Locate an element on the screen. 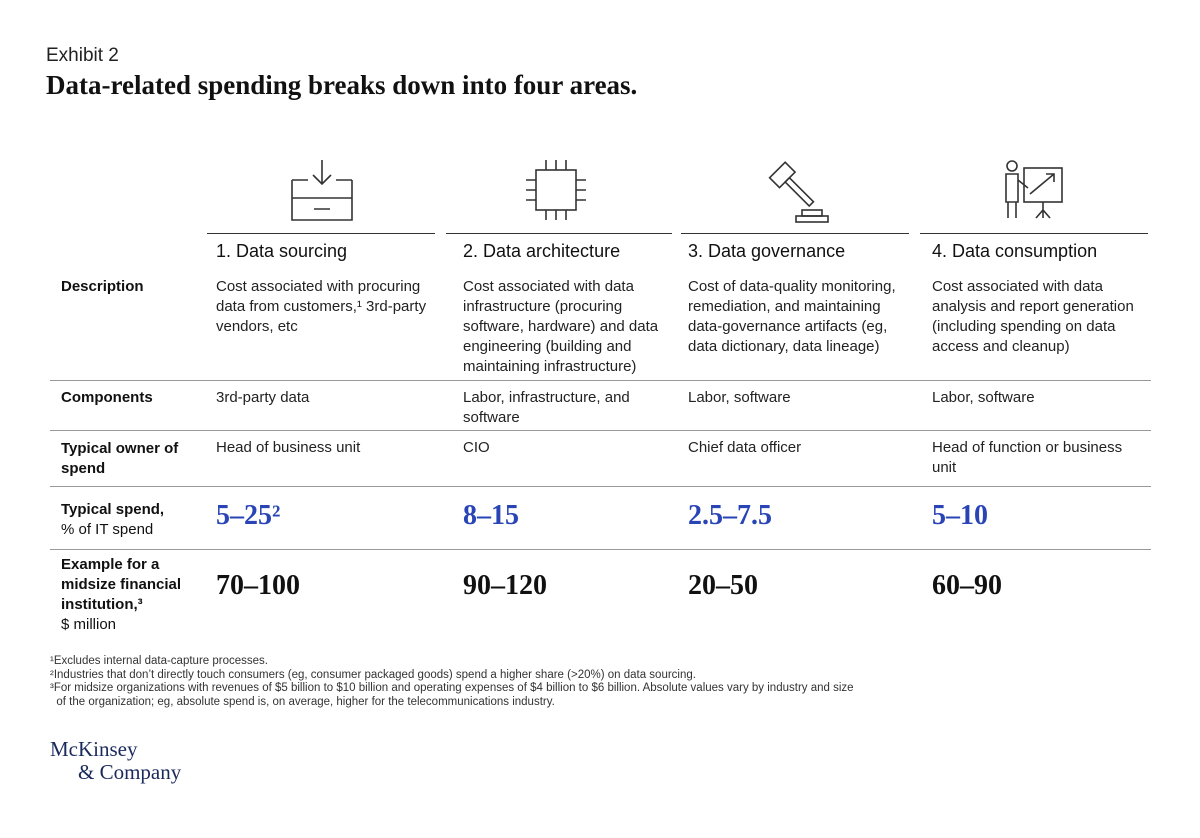 The height and width of the screenshot is (838, 1200). example-value-2: 90–120 is located at coordinates (505, 585).